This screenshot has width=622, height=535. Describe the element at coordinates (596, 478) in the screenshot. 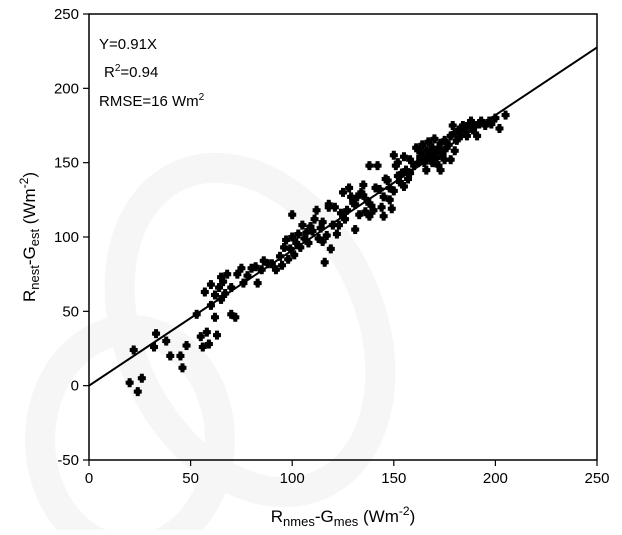

I see `x-tick-label: 250` at that location.